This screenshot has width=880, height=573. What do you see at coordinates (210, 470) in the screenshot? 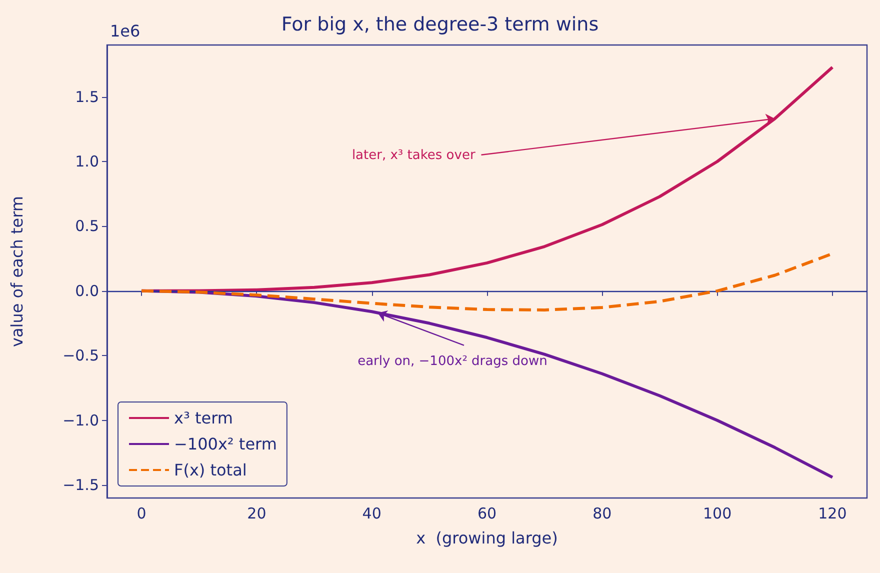
I see `legend-label: F(x) total` at bounding box center [210, 470].